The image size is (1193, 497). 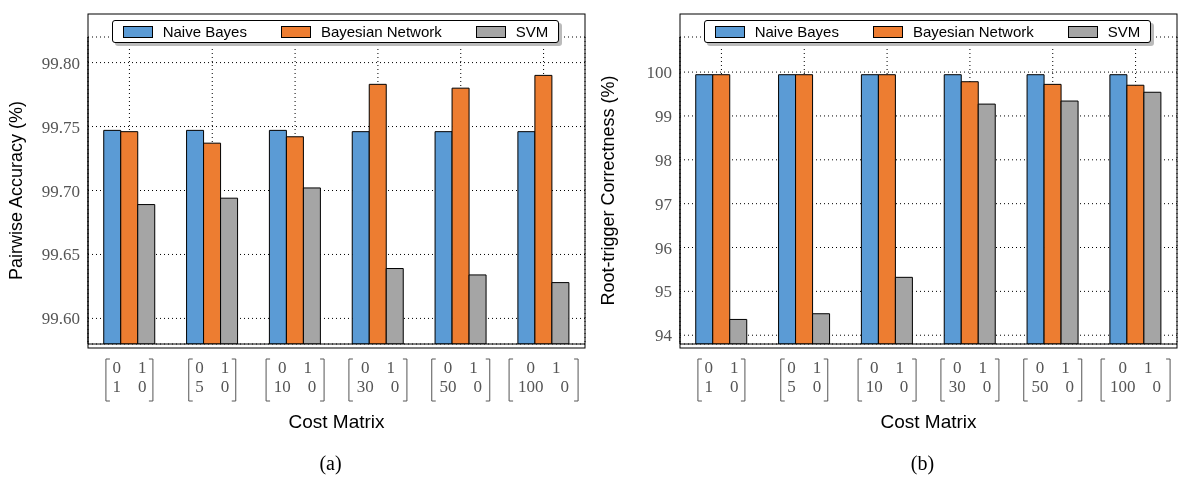 What do you see at coordinates (664, 336) in the screenshot?
I see `y-tick-label: 94` at bounding box center [664, 336].